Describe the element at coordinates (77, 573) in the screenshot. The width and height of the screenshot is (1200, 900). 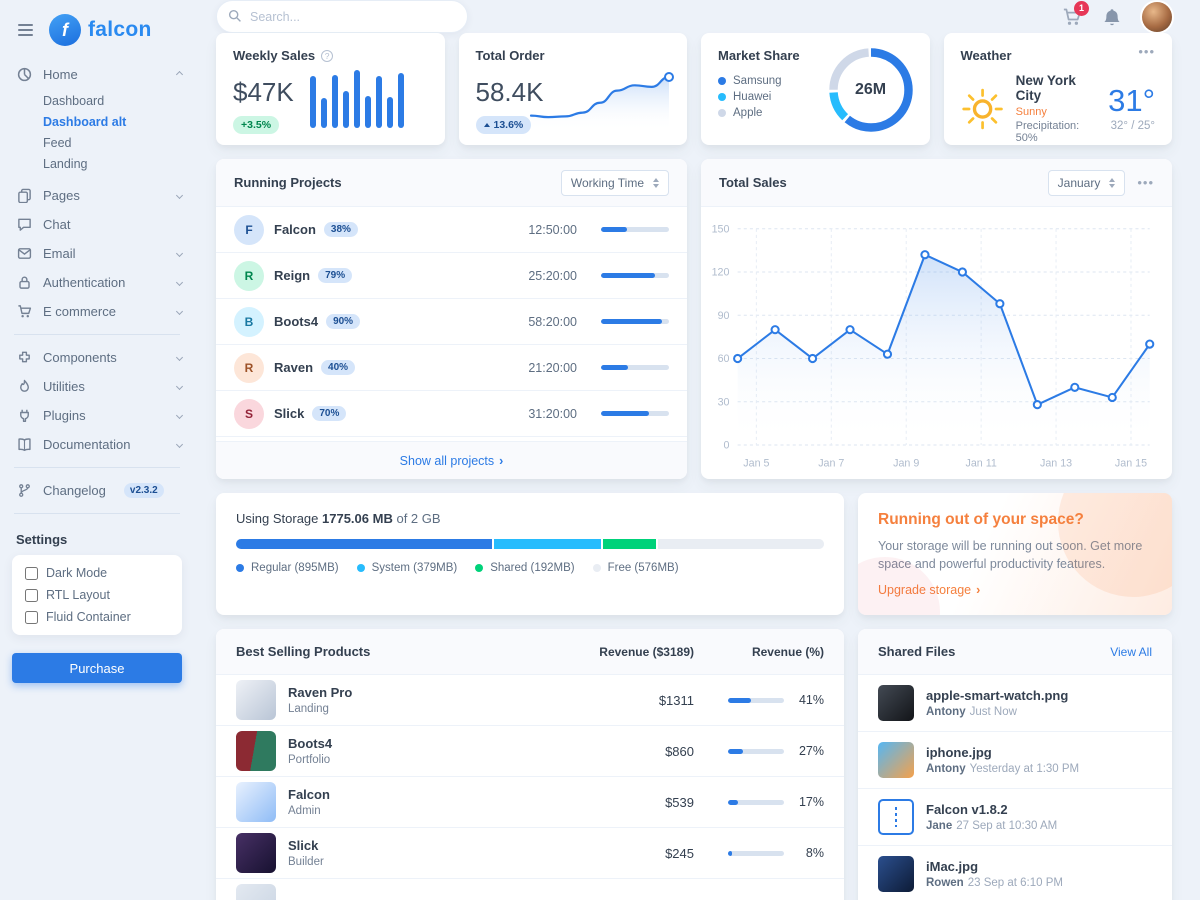
I see `settings-toggle-label: Dark Mode` at that location.